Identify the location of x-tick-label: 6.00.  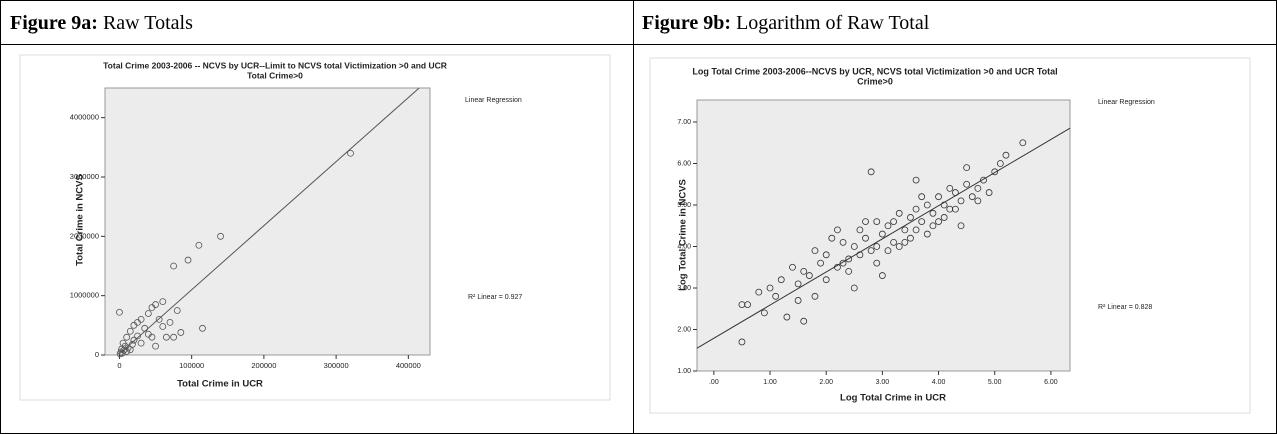
(1051, 382).